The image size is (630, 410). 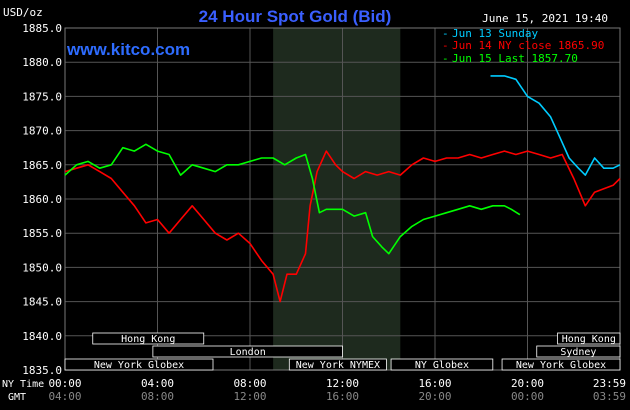 I want to click on y-tick-label: 1845.0, so click(x=42, y=302).